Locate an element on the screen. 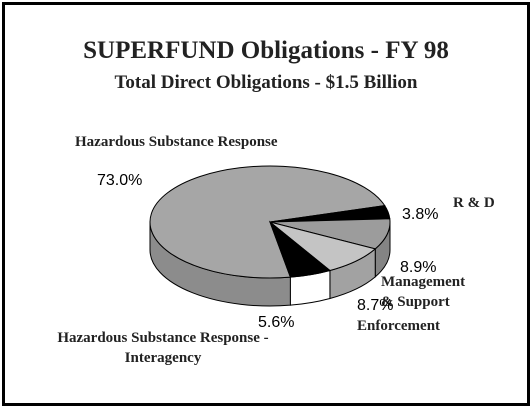 This screenshot has width=532, height=408. value-label: 8.7% is located at coordinates (375, 305).